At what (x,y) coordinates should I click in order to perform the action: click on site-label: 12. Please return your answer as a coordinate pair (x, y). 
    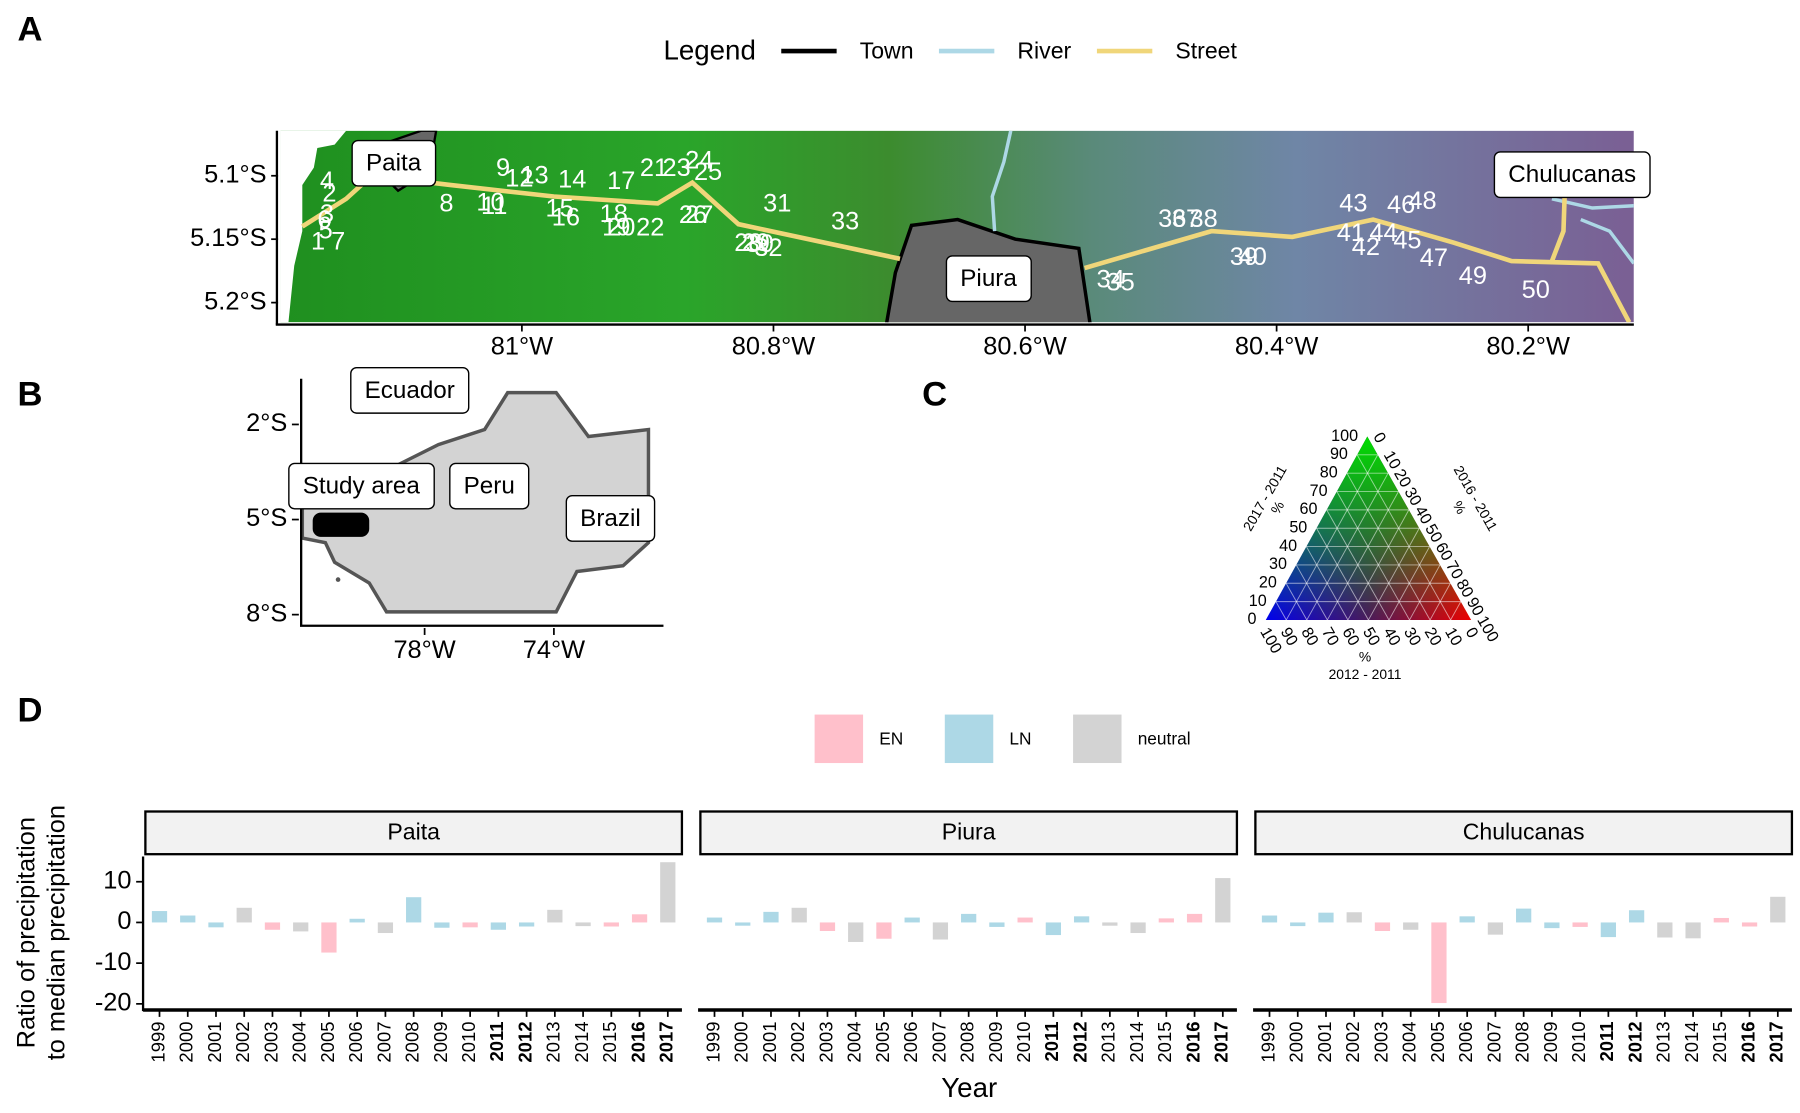
    Looking at the image, I should click on (519, 178).